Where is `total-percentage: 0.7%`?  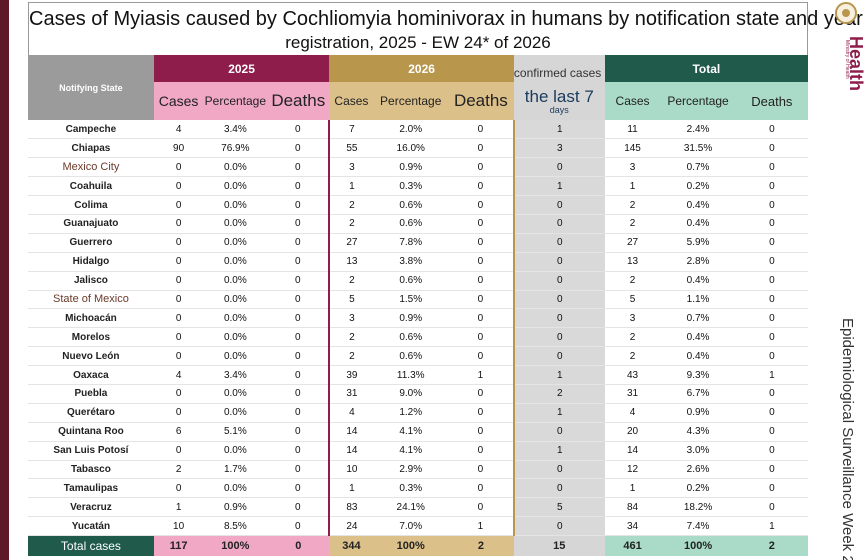 total-percentage: 0.7% is located at coordinates (698, 318).